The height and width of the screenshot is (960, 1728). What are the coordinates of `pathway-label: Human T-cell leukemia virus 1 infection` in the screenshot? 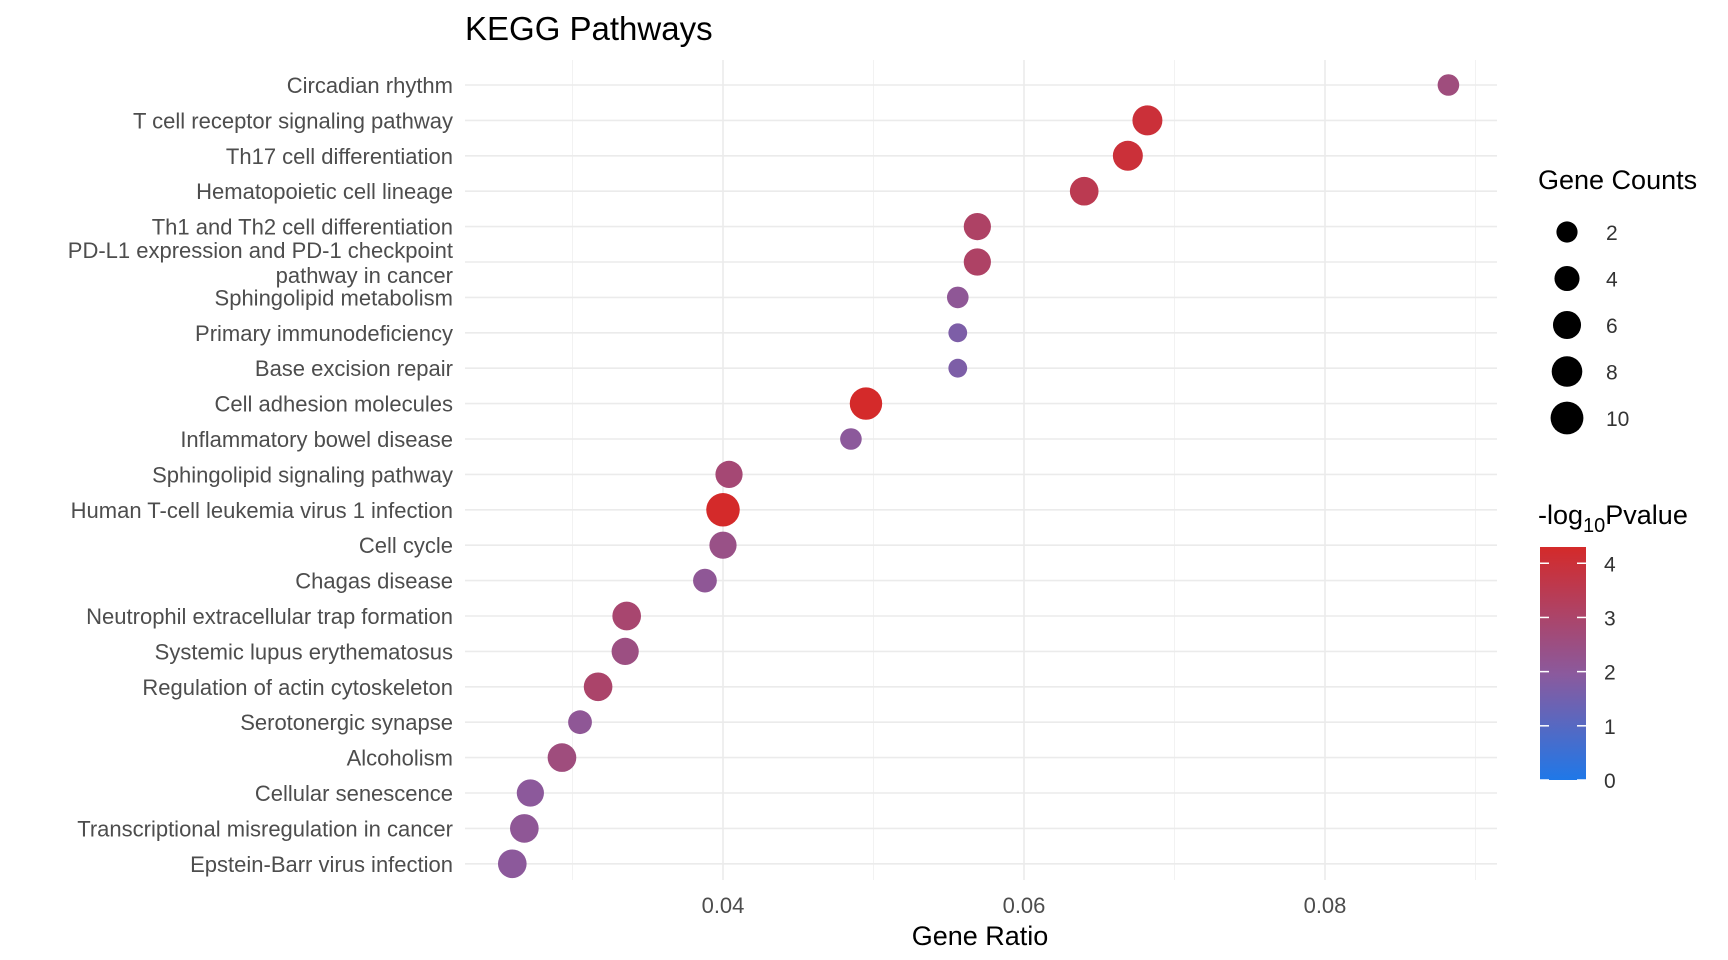 It's located at (262, 510).